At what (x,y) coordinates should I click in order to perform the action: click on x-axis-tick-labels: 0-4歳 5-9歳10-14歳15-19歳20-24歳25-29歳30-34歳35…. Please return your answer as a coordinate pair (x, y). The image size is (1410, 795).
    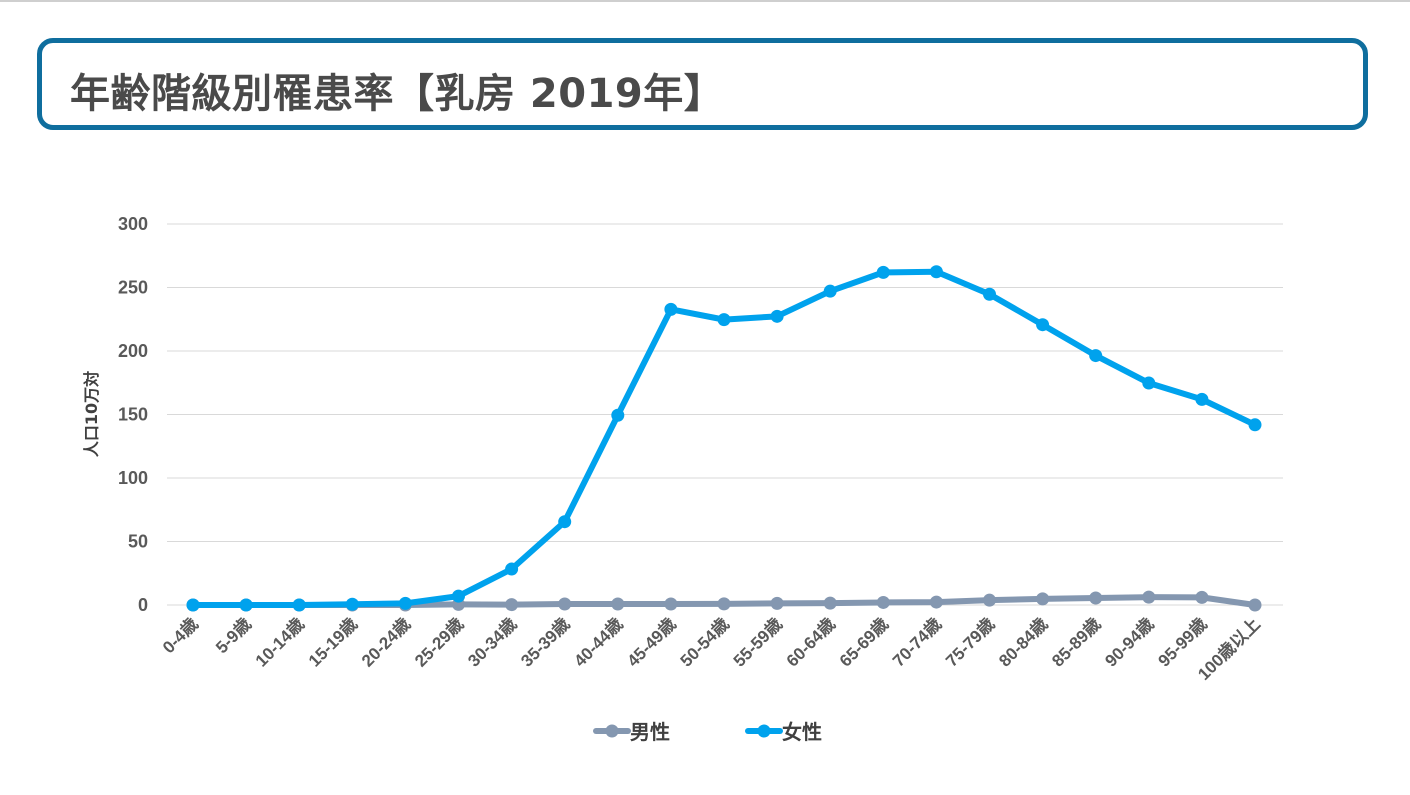
    Looking at the image, I should click on (711, 649).